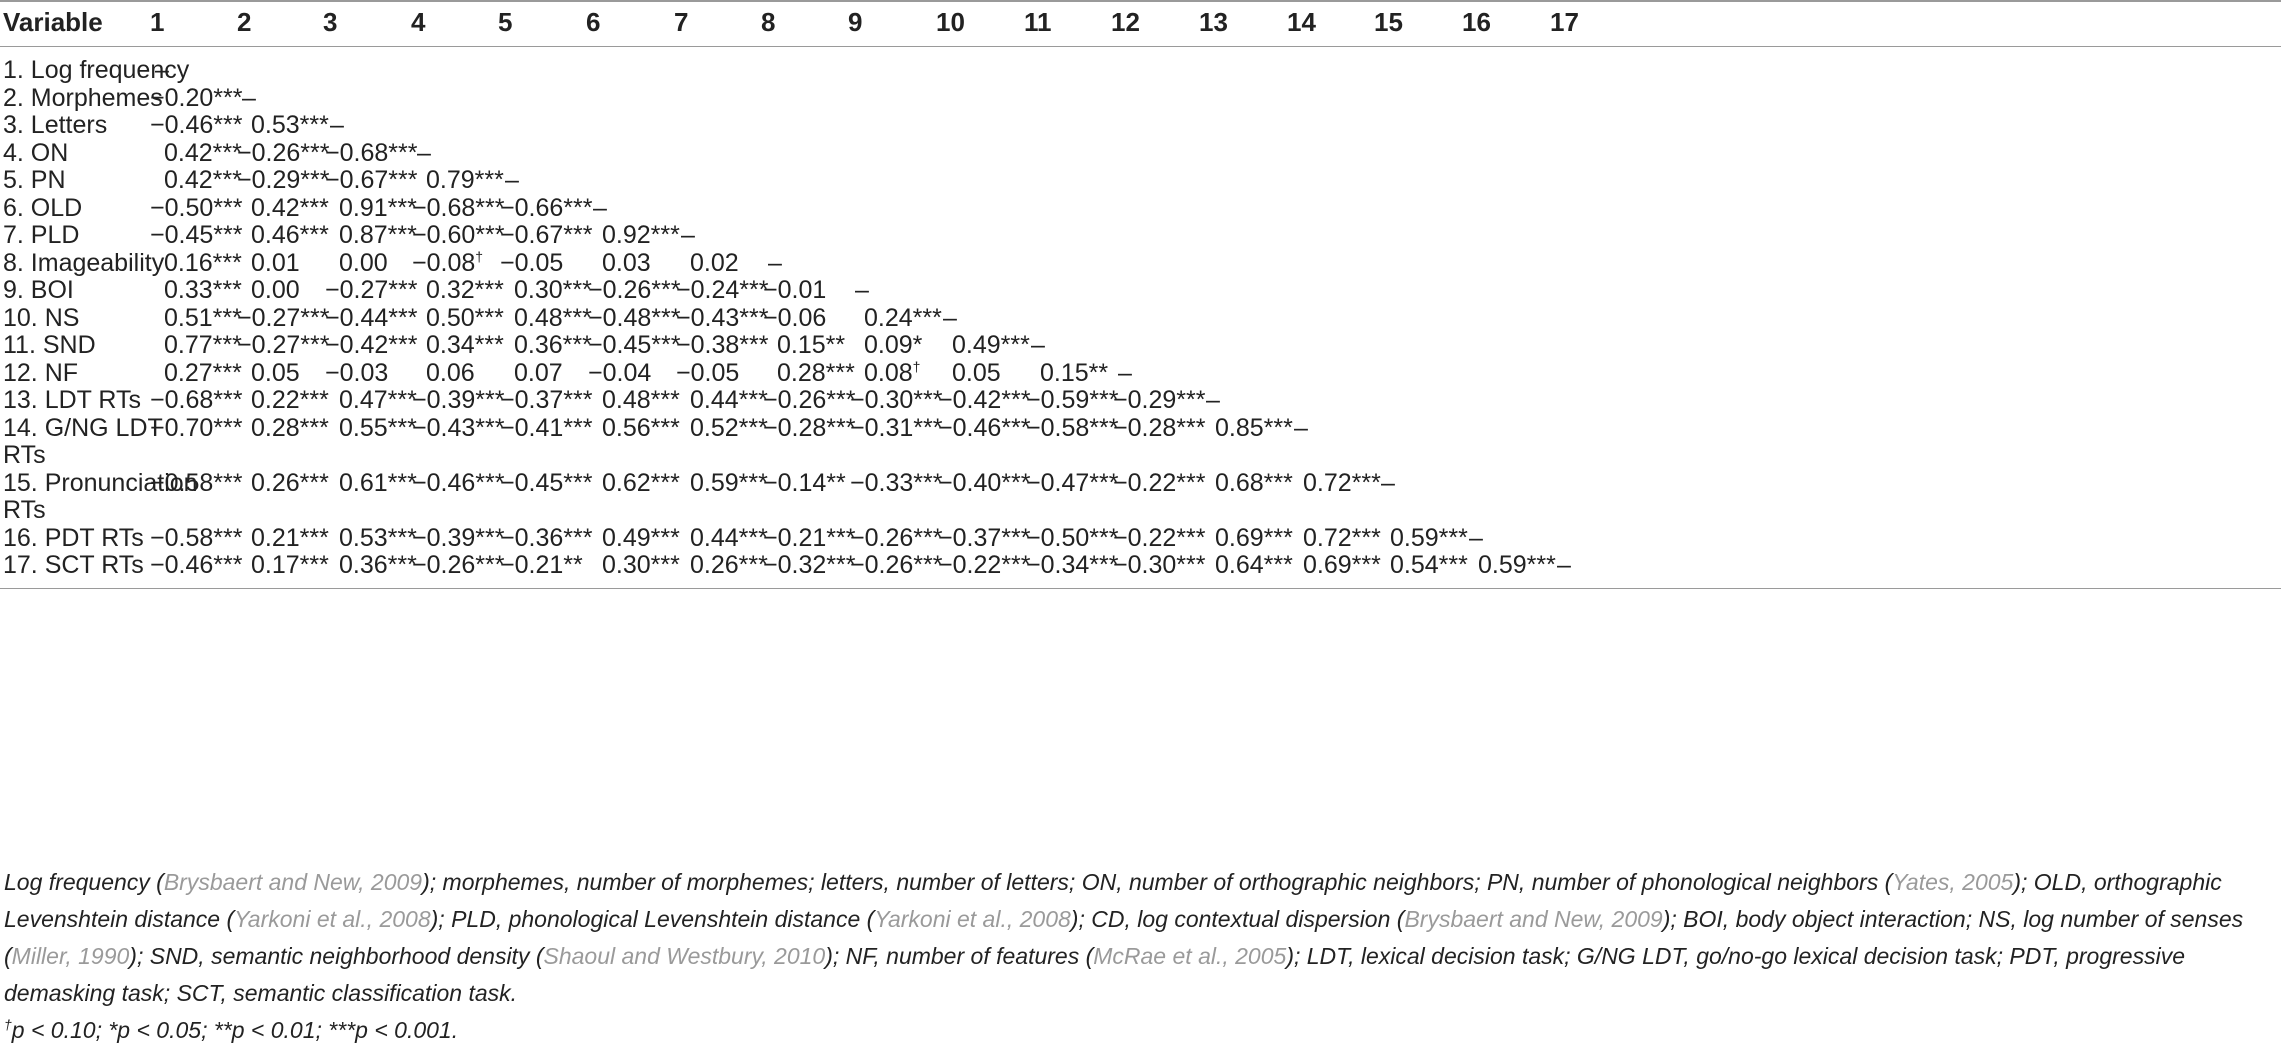 The height and width of the screenshot is (1060, 2281). I want to click on correlation-cell: −0.33***, so click(896, 482).